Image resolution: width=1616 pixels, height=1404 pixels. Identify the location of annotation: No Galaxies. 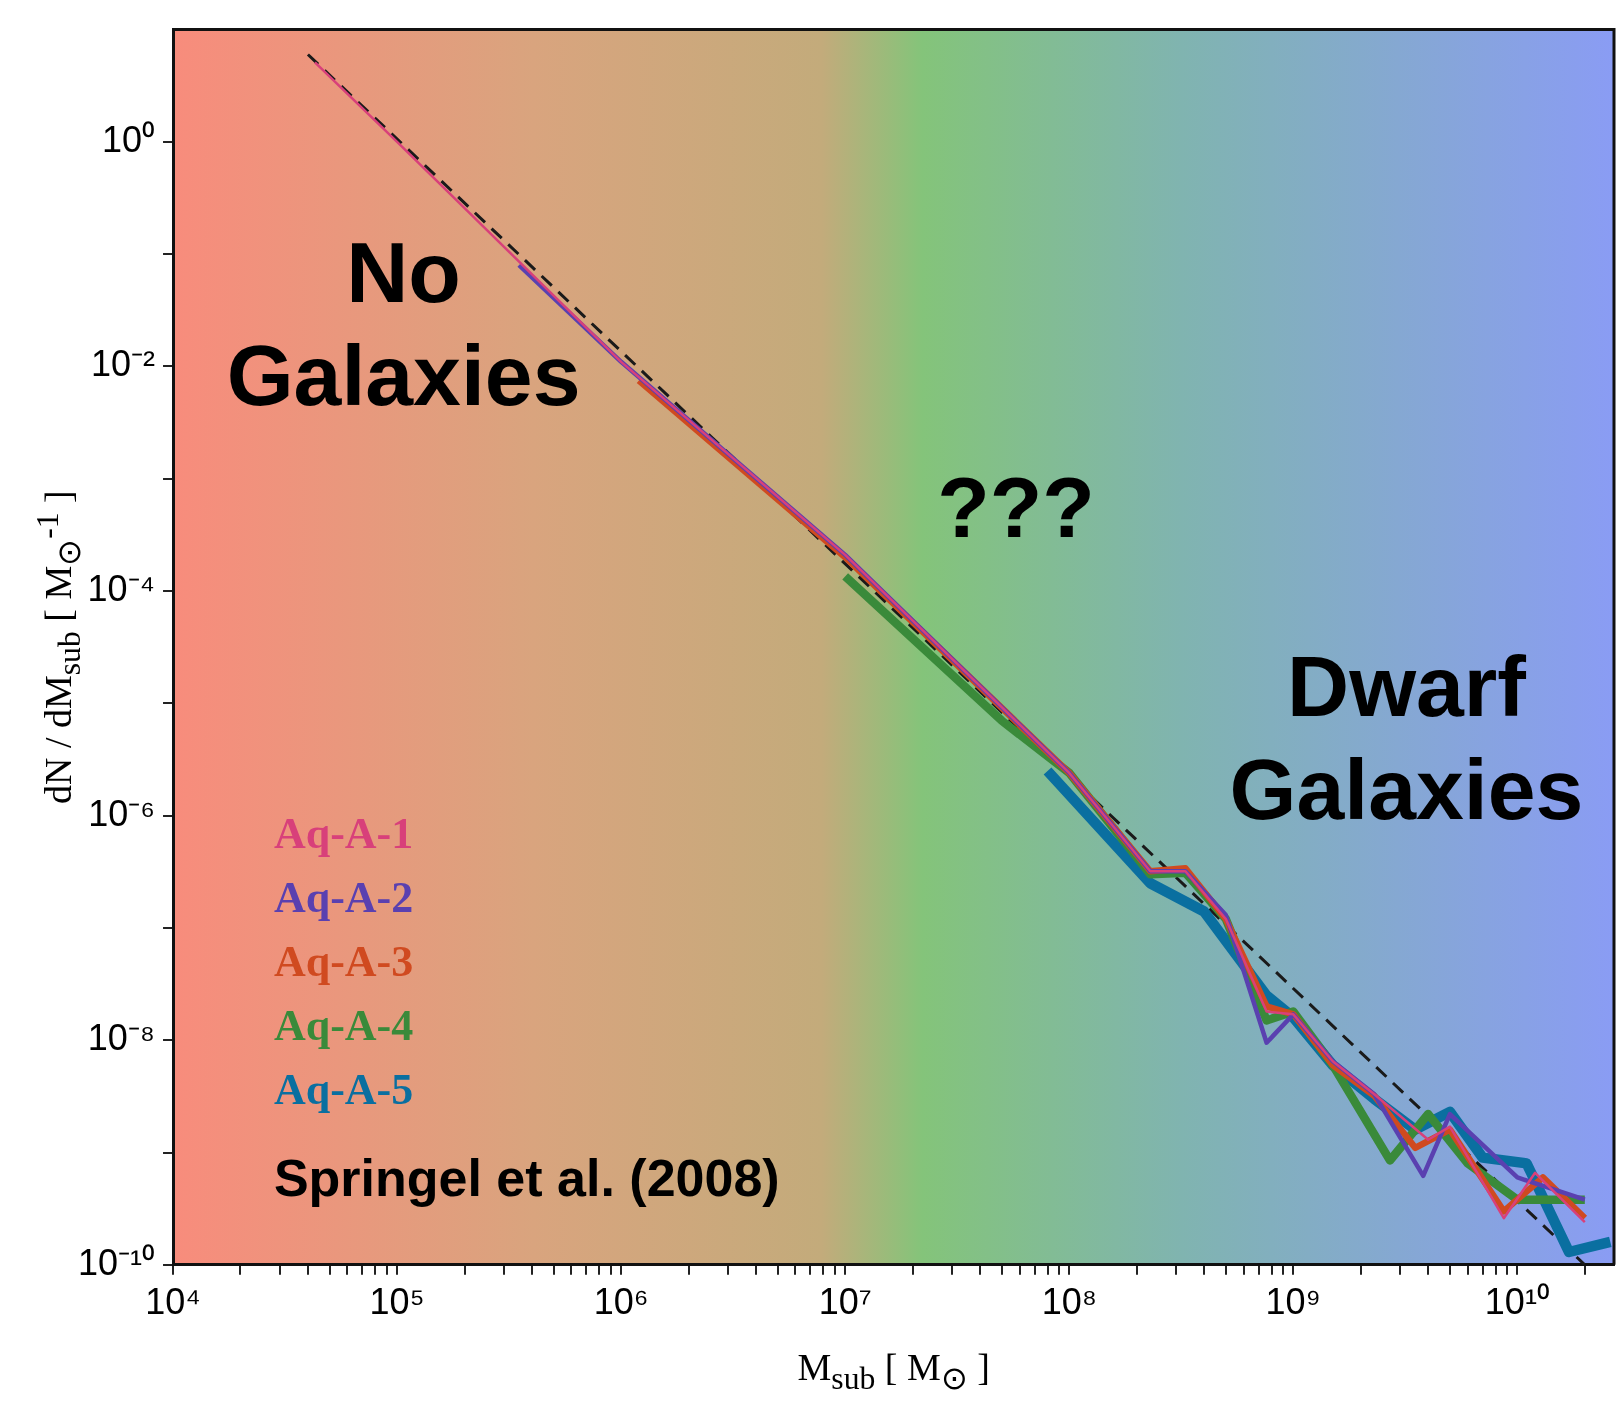
(403, 324).